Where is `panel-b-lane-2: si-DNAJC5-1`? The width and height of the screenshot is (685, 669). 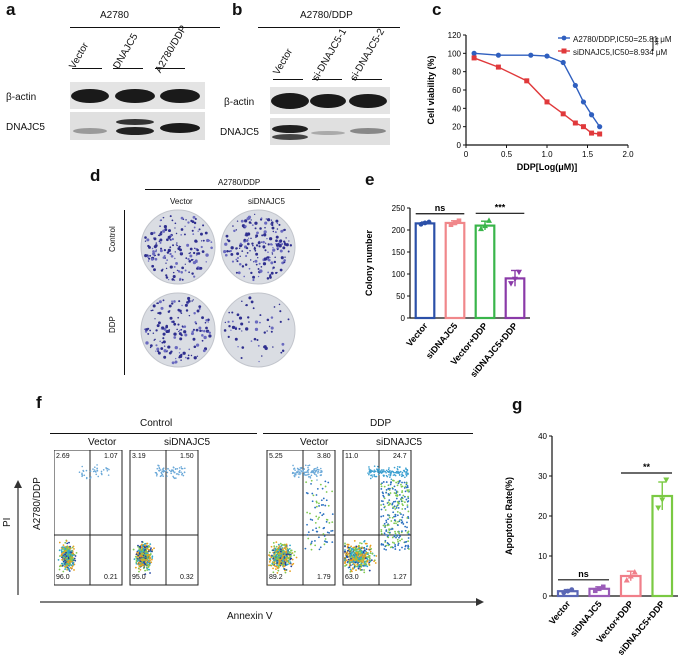 panel-b-lane-2: si-DNAJC5-1 is located at coordinates (330, 54).